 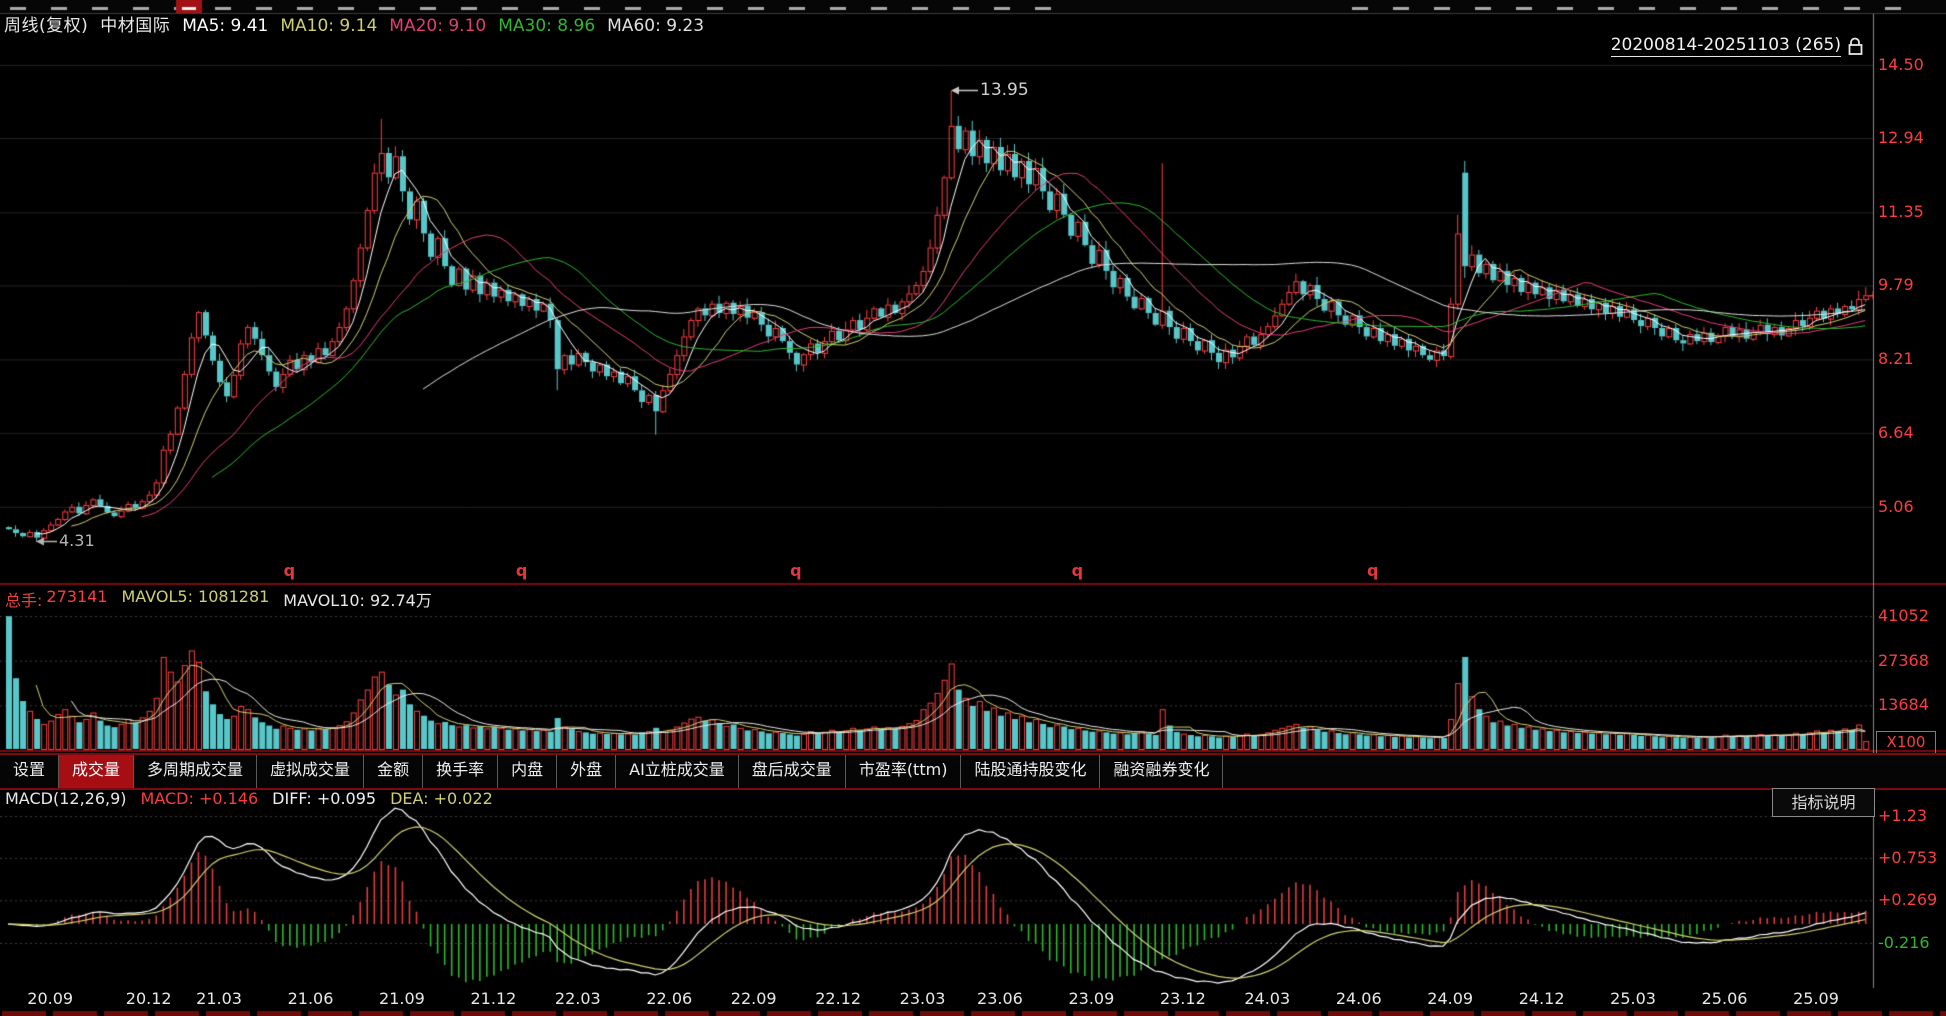 What do you see at coordinates (310, 998) in the screenshot?
I see `x-axis-label-21.06: 21.06` at bounding box center [310, 998].